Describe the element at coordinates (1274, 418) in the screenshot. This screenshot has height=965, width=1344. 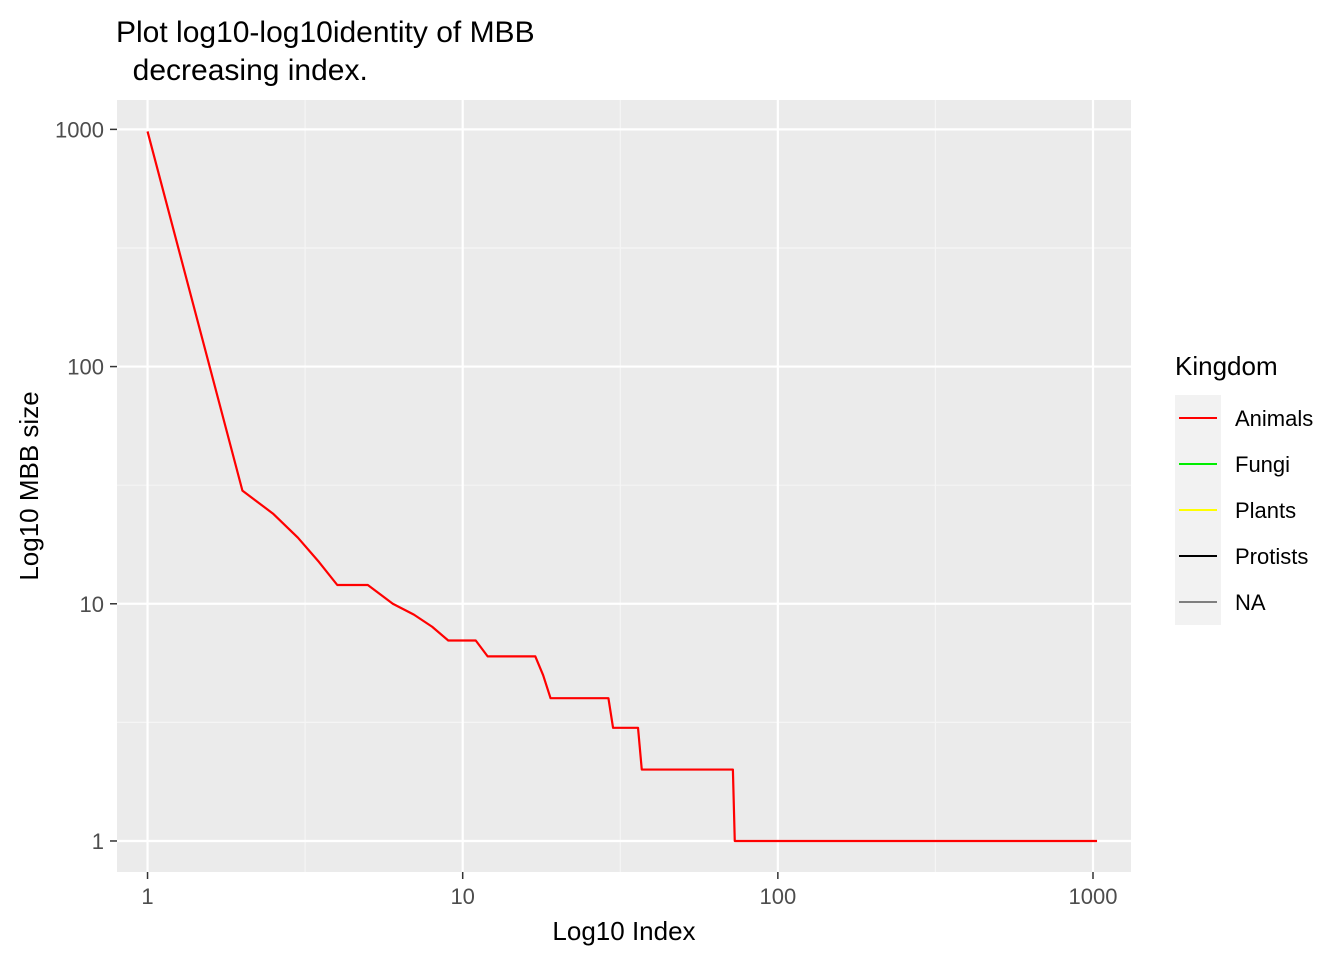
I see `legend-label: Animals` at that location.